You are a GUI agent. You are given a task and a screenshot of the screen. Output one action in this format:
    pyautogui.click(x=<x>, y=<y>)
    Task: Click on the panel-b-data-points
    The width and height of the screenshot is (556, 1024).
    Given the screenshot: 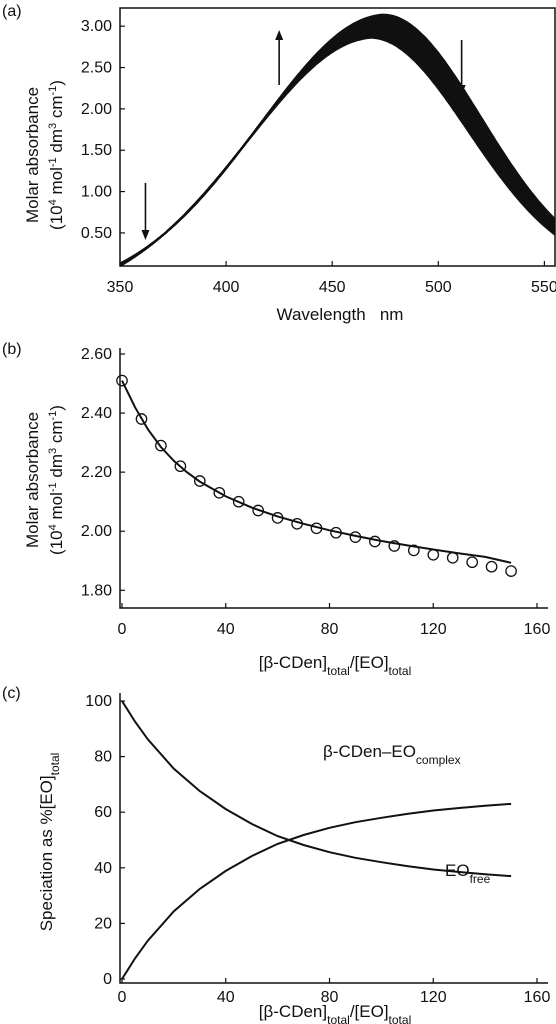 What is the action you would take?
    pyautogui.click(x=316, y=475)
    